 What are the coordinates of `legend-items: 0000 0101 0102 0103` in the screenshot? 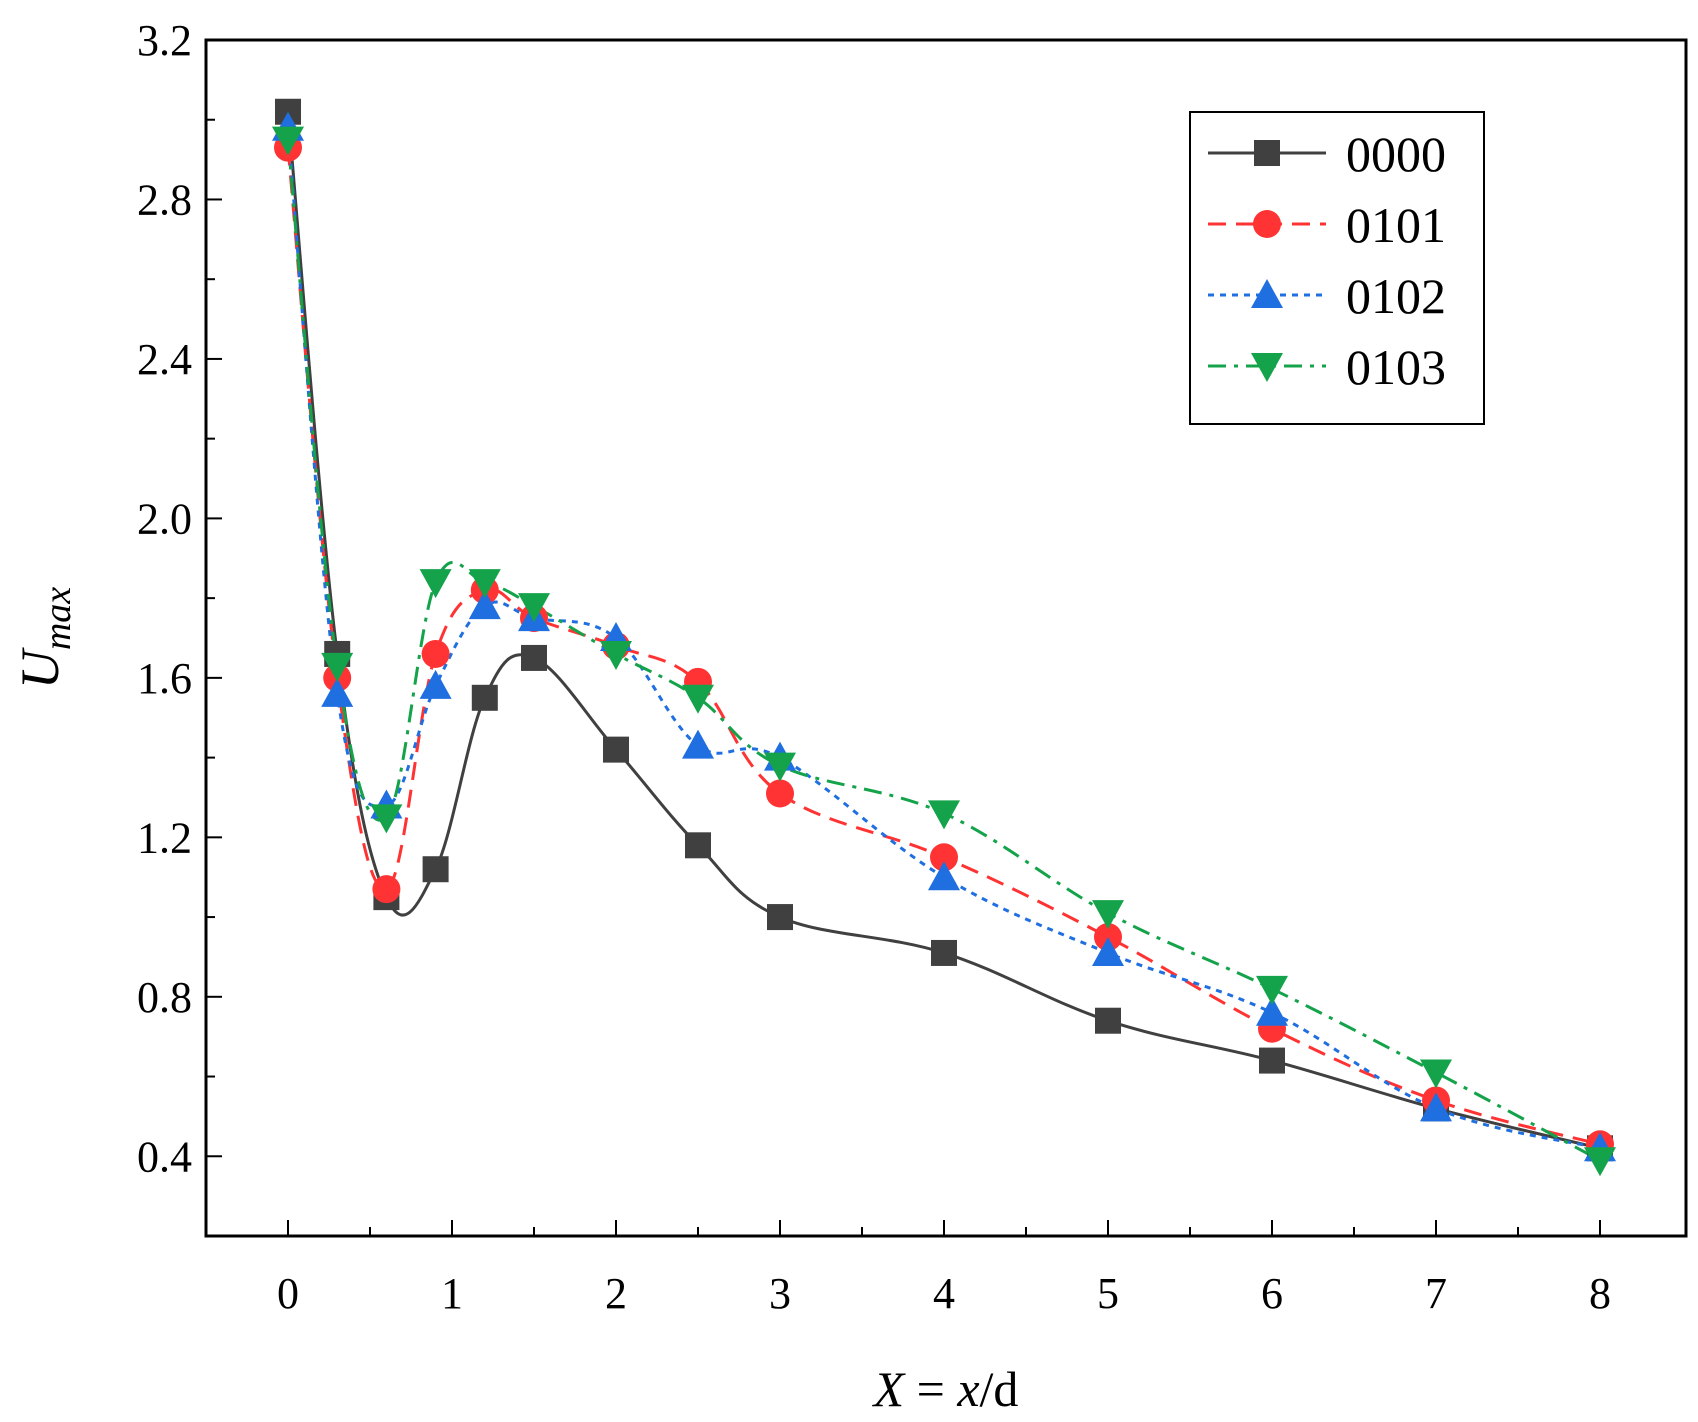 It's located at (1327, 260).